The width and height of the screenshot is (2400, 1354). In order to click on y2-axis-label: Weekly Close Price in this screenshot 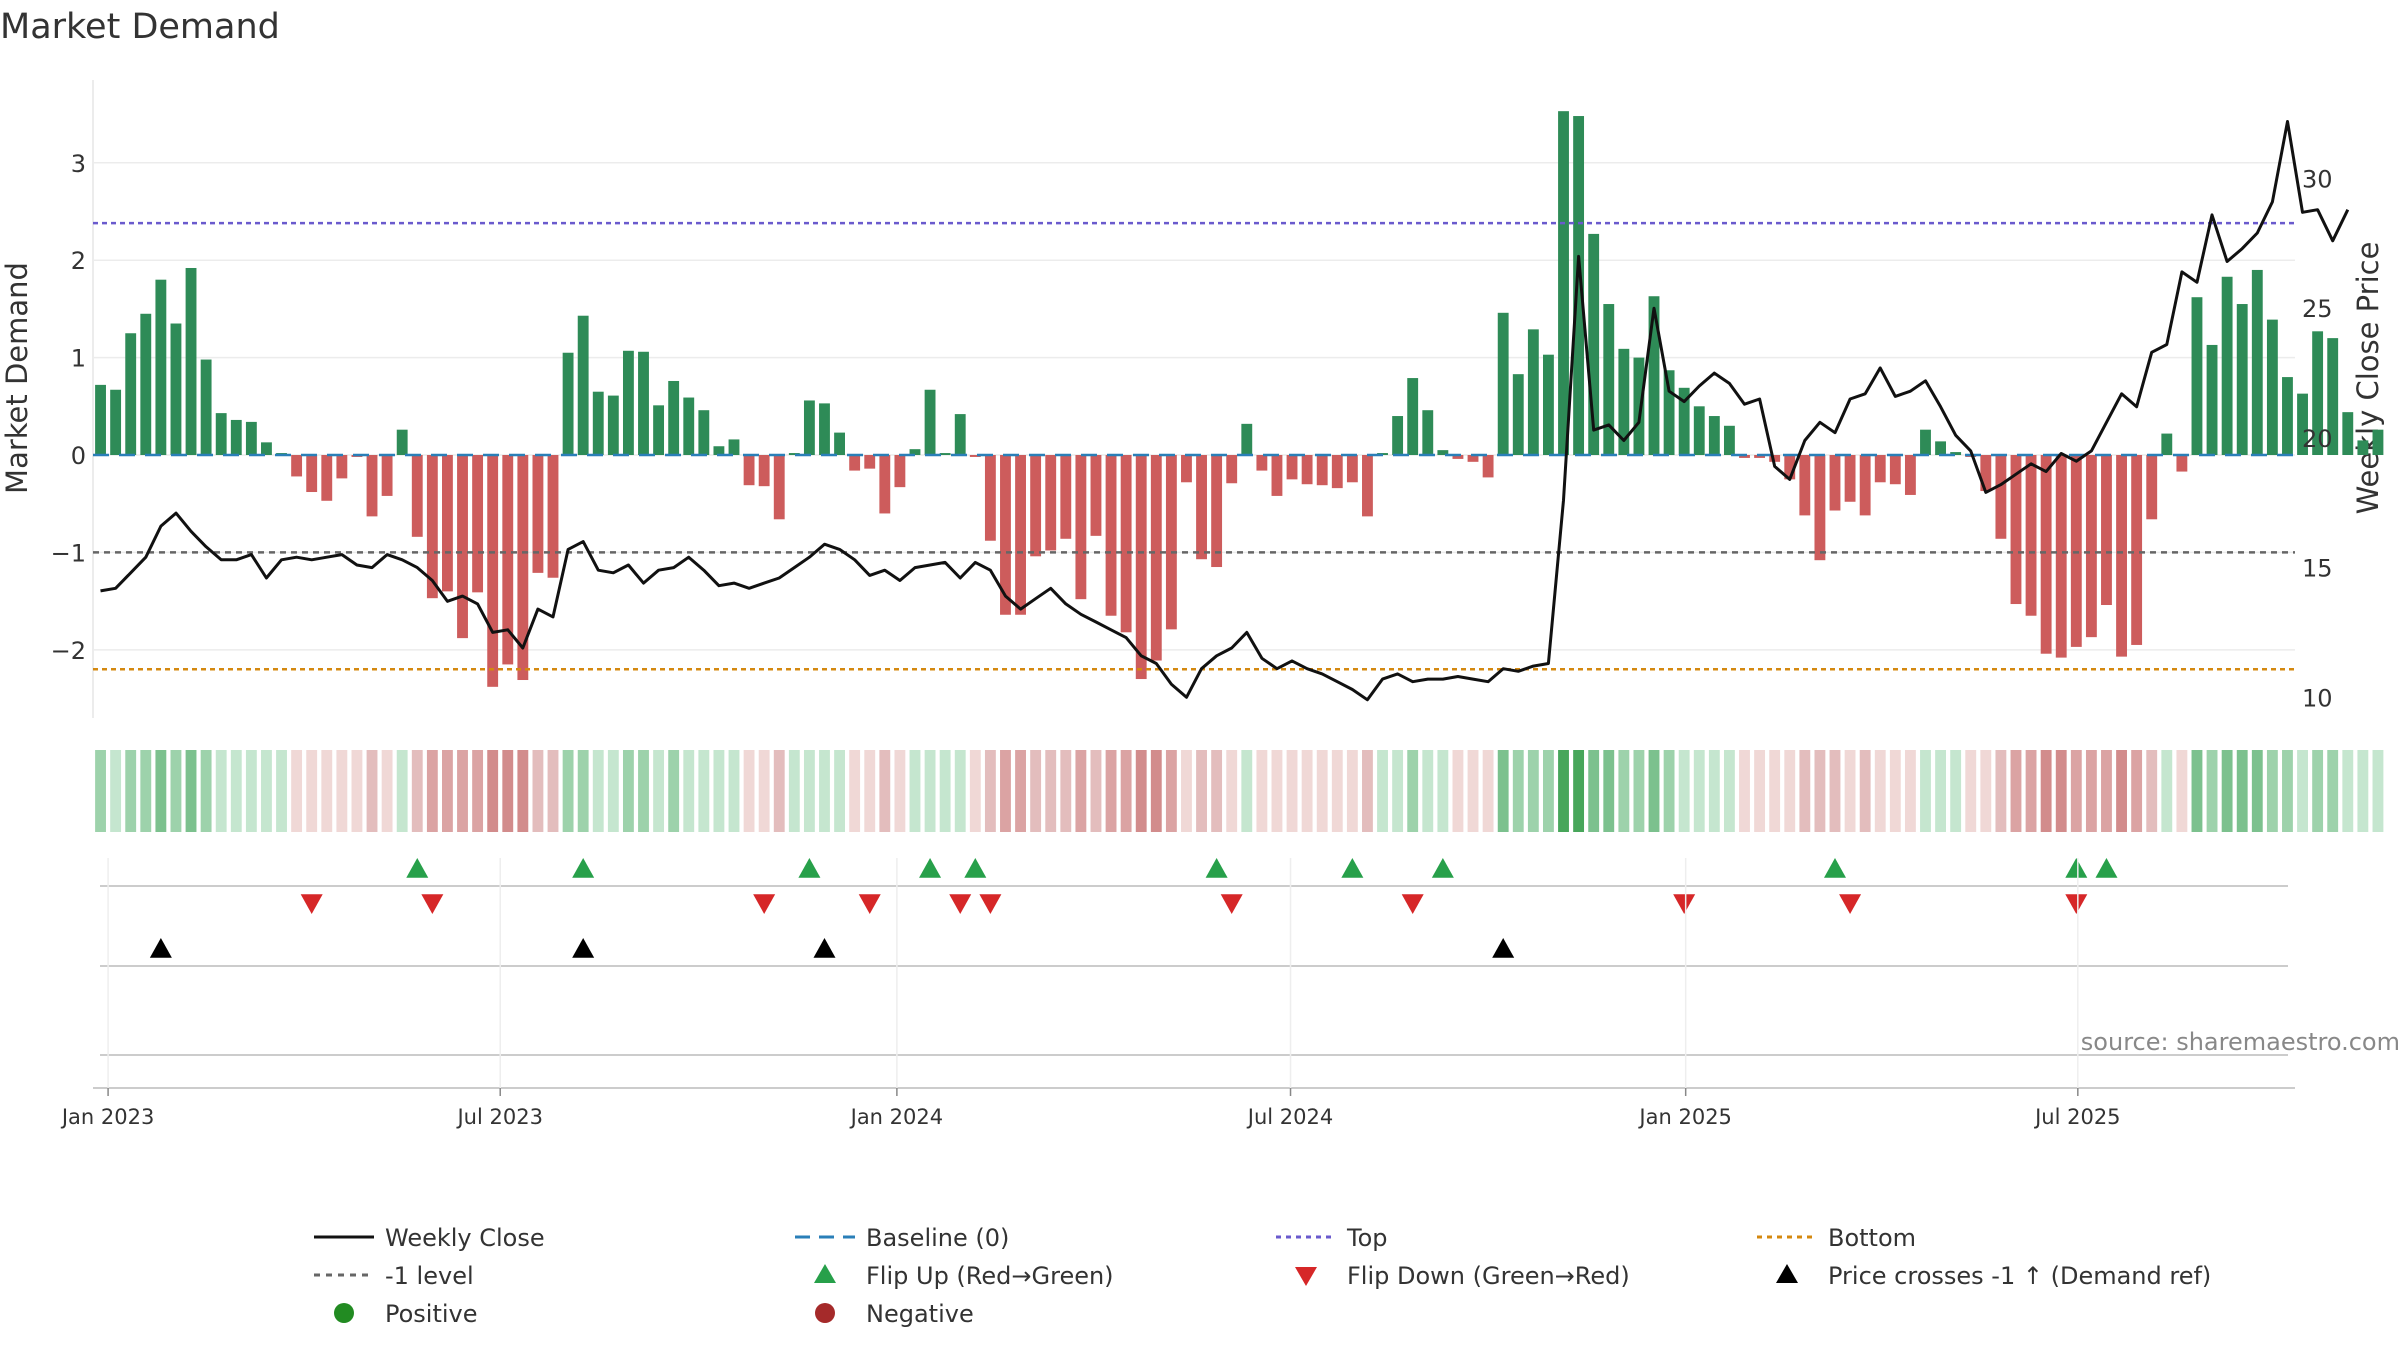, I will do `click(2368, 378)`.